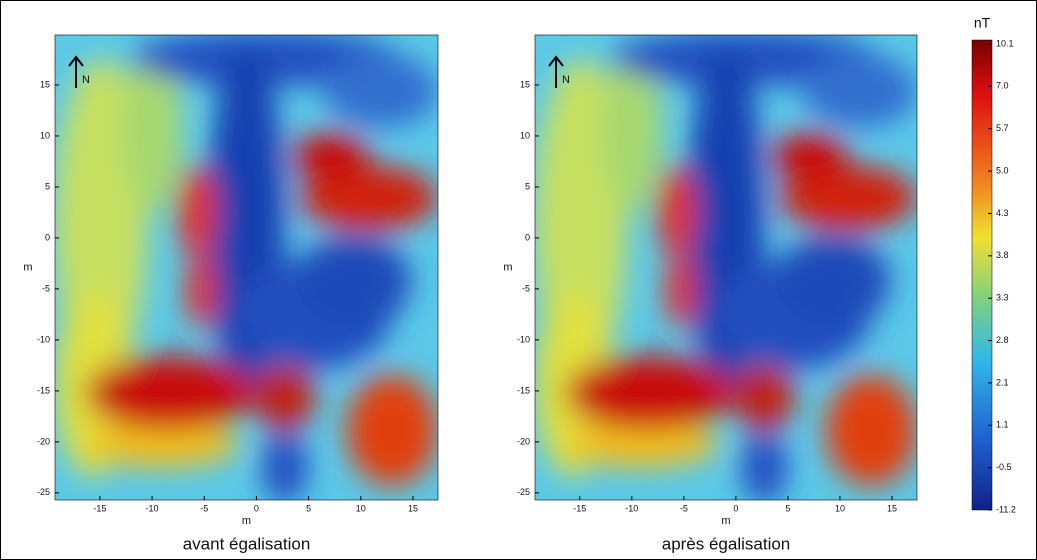  Describe the element at coordinates (982, 275) in the screenshot. I see `colorbar` at that location.